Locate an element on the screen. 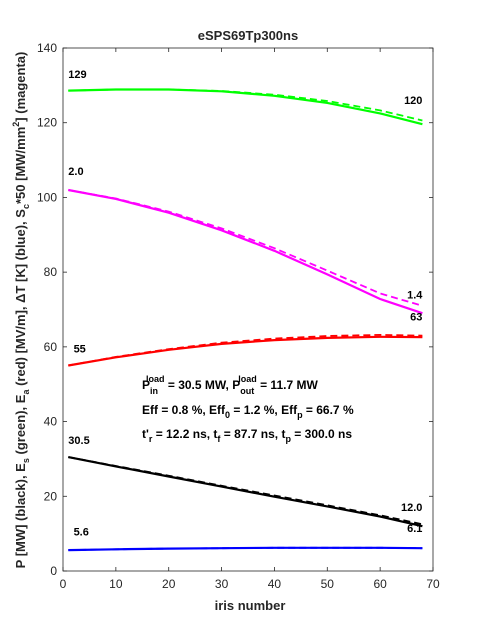 This screenshot has height=640, width=482. y-tick-label: 100 is located at coordinates (47, 197).